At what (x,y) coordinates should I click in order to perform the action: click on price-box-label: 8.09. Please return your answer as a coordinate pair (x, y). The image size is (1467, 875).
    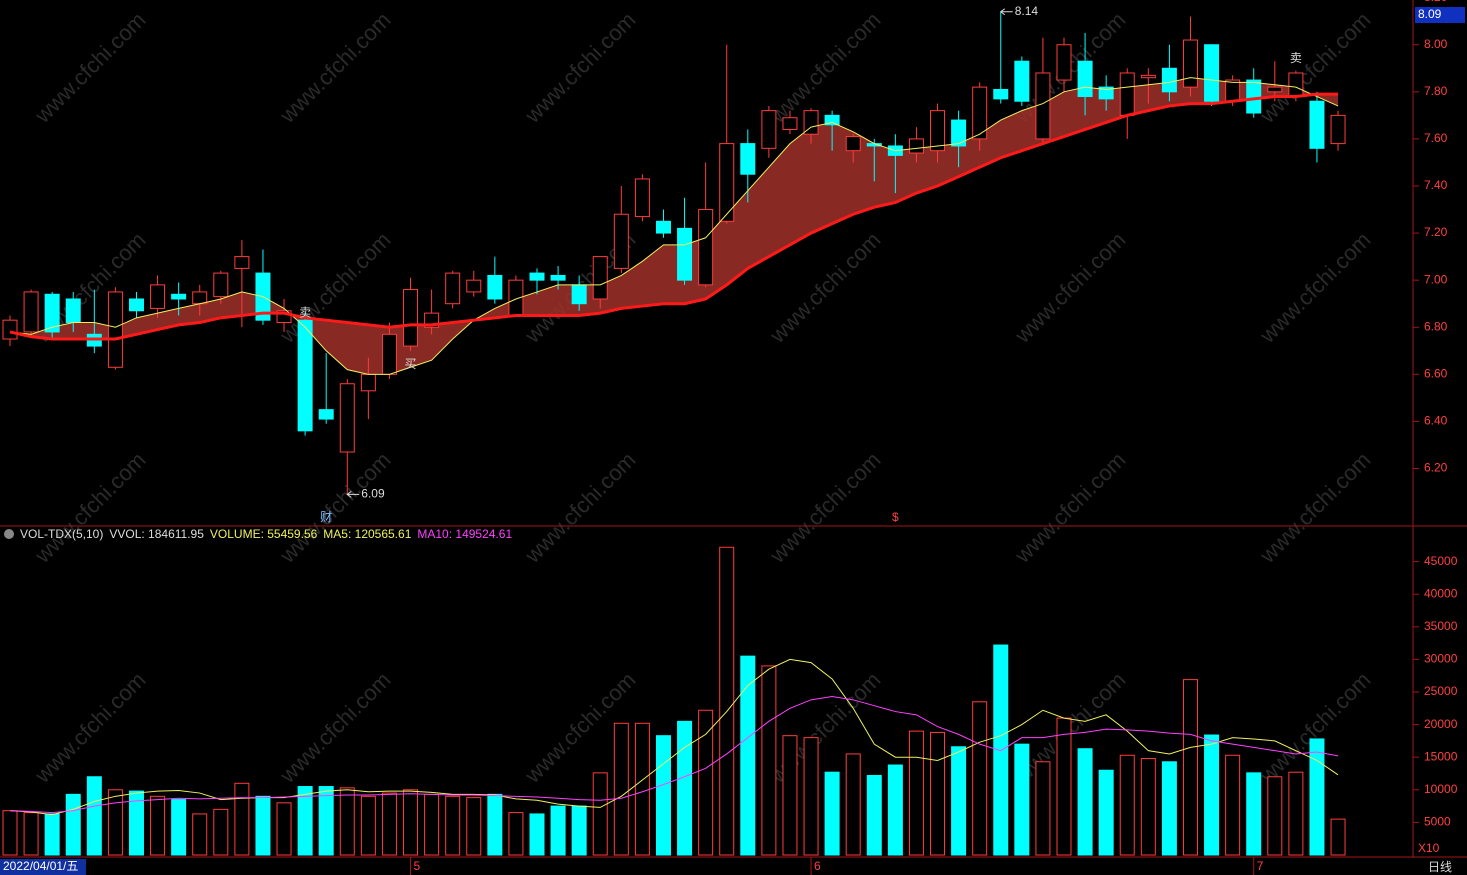
    Looking at the image, I should click on (1430, 14).